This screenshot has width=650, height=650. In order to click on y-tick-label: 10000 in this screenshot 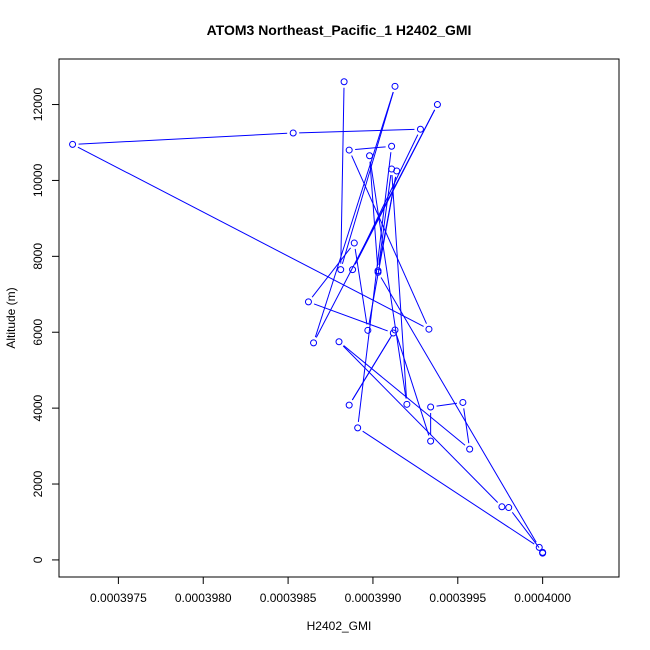, I will do `click(38, 180)`.